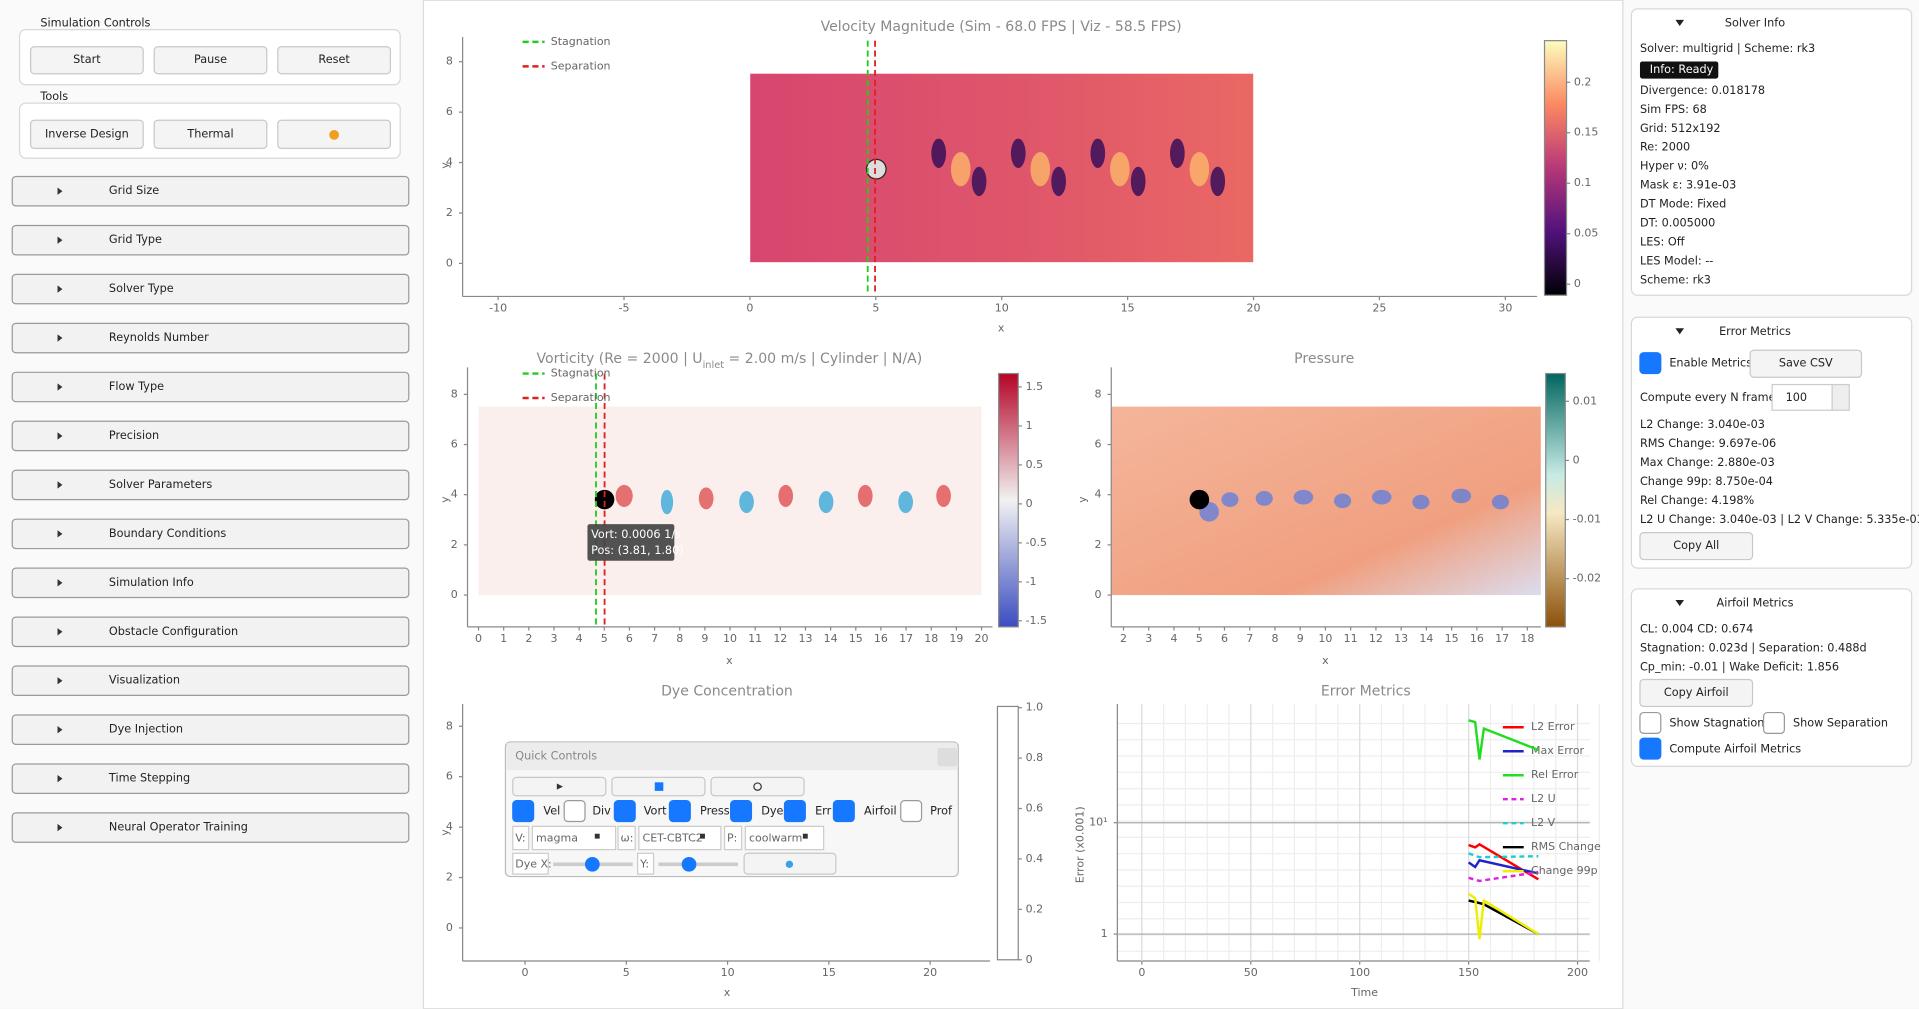 The height and width of the screenshot is (1009, 1919). What do you see at coordinates (831, 638) in the screenshot?
I see `x-tick-label: 14` at bounding box center [831, 638].